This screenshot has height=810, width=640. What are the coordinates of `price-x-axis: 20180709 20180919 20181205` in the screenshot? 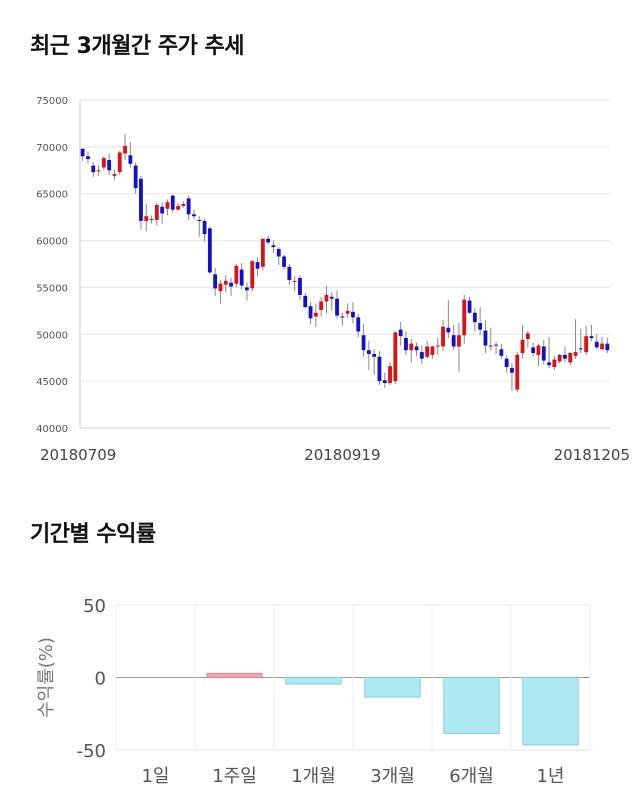 It's located at (335, 455).